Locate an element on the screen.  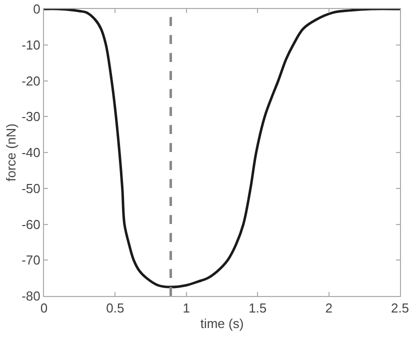
y-tick-label: -40 is located at coordinates (31, 152).